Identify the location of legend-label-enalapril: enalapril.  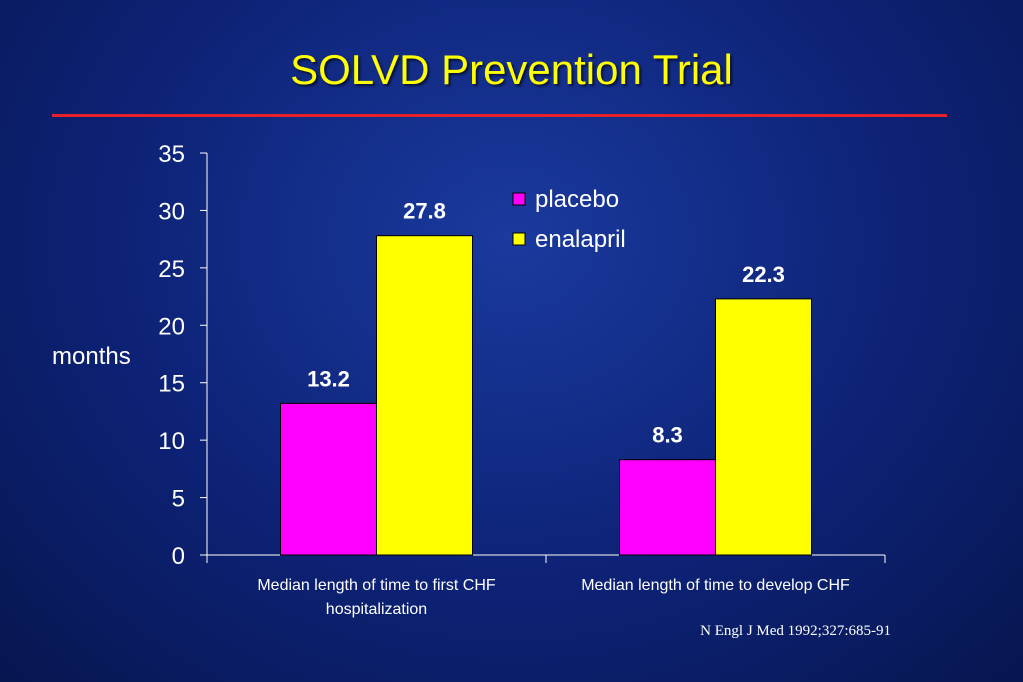
(580, 239).